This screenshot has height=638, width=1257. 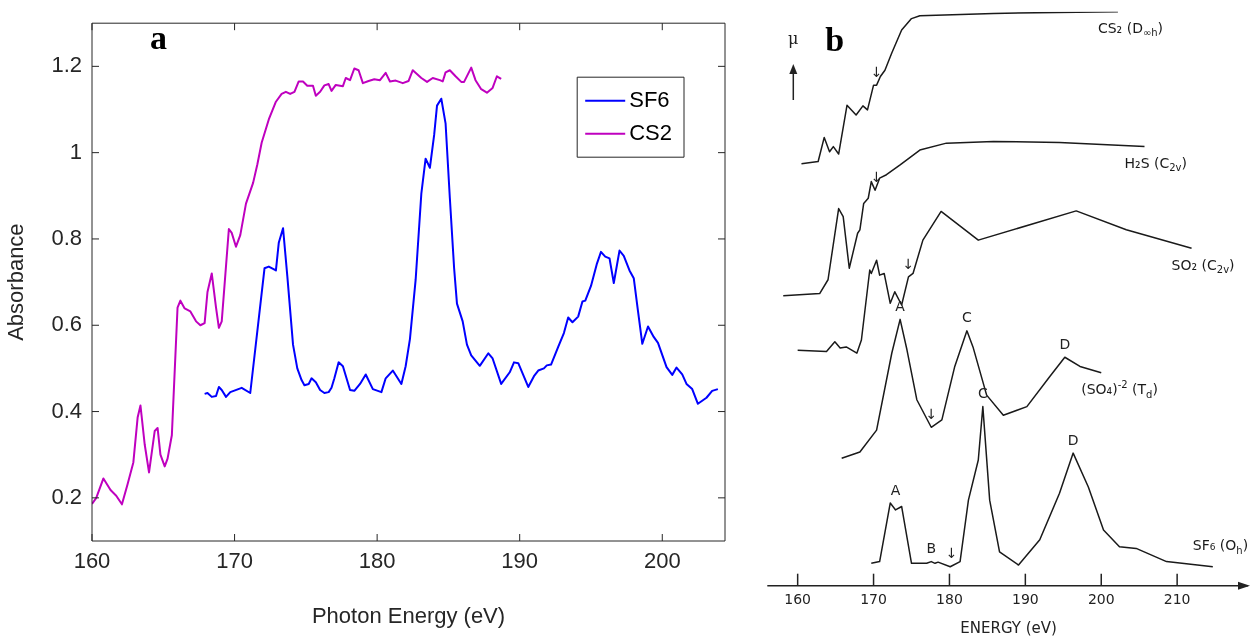 What do you see at coordinates (650, 132) in the screenshot?
I see `legend-label: CS2` at bounding box center [650, 132].